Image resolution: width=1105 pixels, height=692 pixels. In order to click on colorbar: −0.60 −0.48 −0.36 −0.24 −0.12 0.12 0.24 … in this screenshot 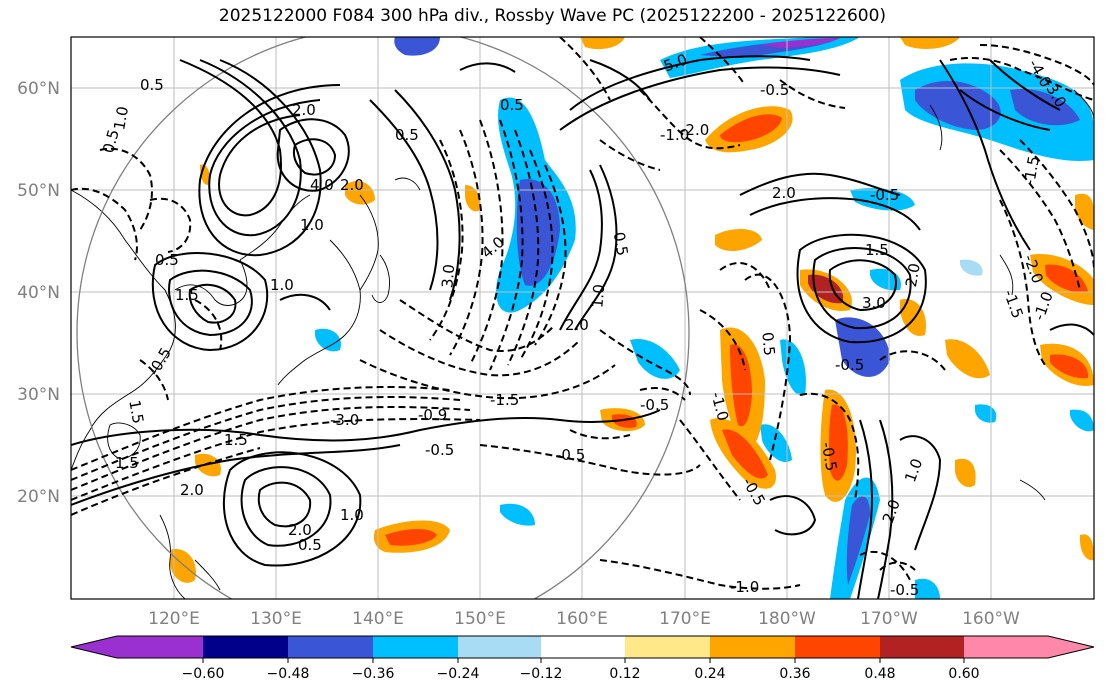, I will do `click(582, 658)`.